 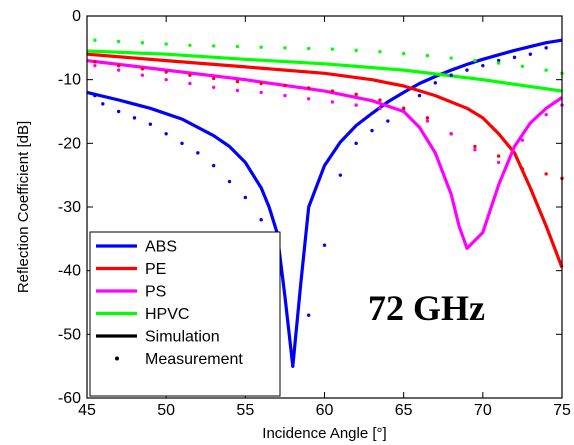 What do you see at coordinates (69, 271) in the screenshot?
I see `y-tick-label: -40` at bounding box center [69, 271].